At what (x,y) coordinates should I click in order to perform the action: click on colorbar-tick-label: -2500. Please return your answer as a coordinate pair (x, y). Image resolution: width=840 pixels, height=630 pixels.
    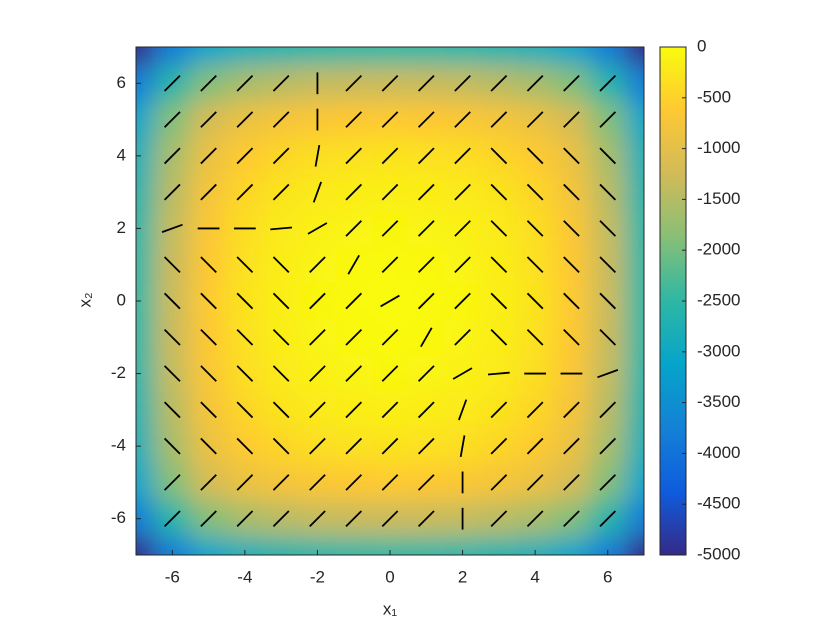
    Looking at the image, I should click on (718, 299).